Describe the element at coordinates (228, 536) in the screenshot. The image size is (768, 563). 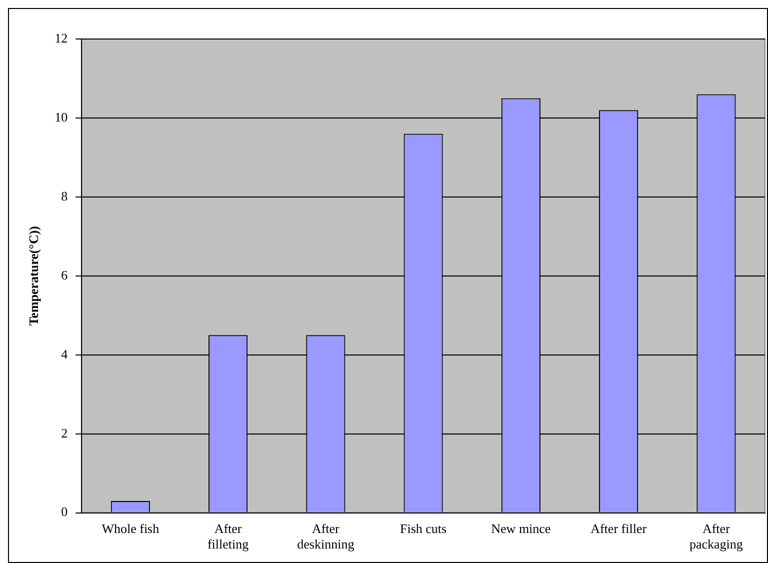
I see `x-tick-label: After filleting` at that location.